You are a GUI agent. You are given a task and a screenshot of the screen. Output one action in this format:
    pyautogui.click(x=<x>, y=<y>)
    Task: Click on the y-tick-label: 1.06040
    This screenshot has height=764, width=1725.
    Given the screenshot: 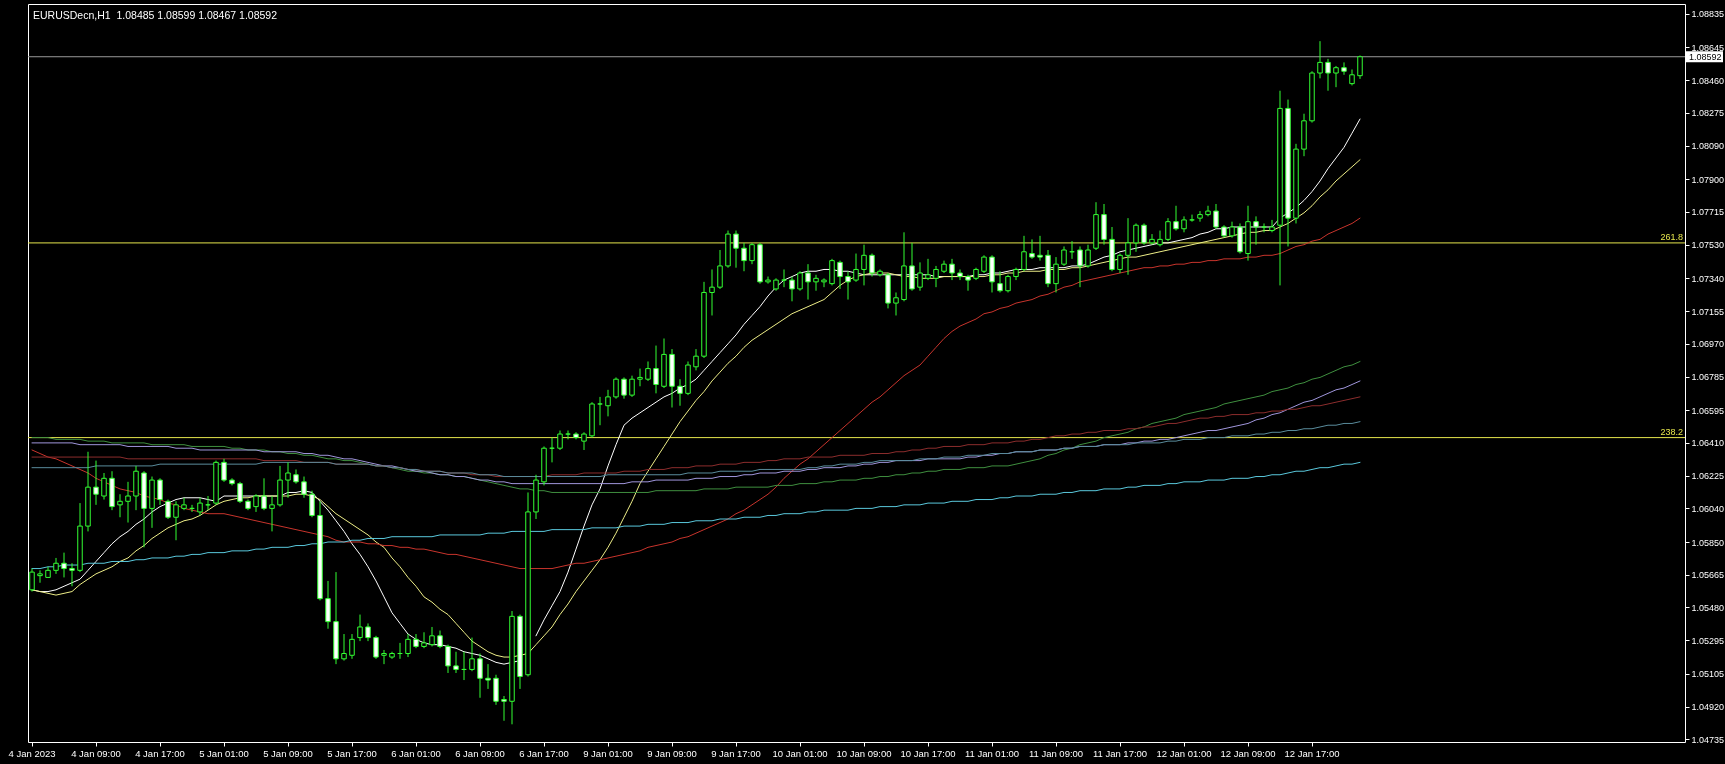 What is the action you would take?
    pyautogui.click(x=1708, y=508)
    